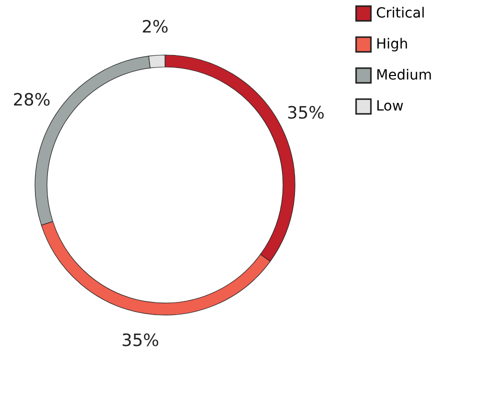 This screenshot has height=418, width=504. I want to click on legend-label: Critical, so click(400, 14).